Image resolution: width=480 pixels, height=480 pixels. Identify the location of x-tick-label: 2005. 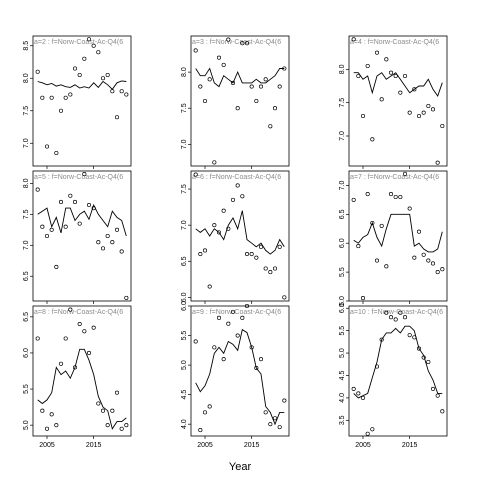
(363, 445).